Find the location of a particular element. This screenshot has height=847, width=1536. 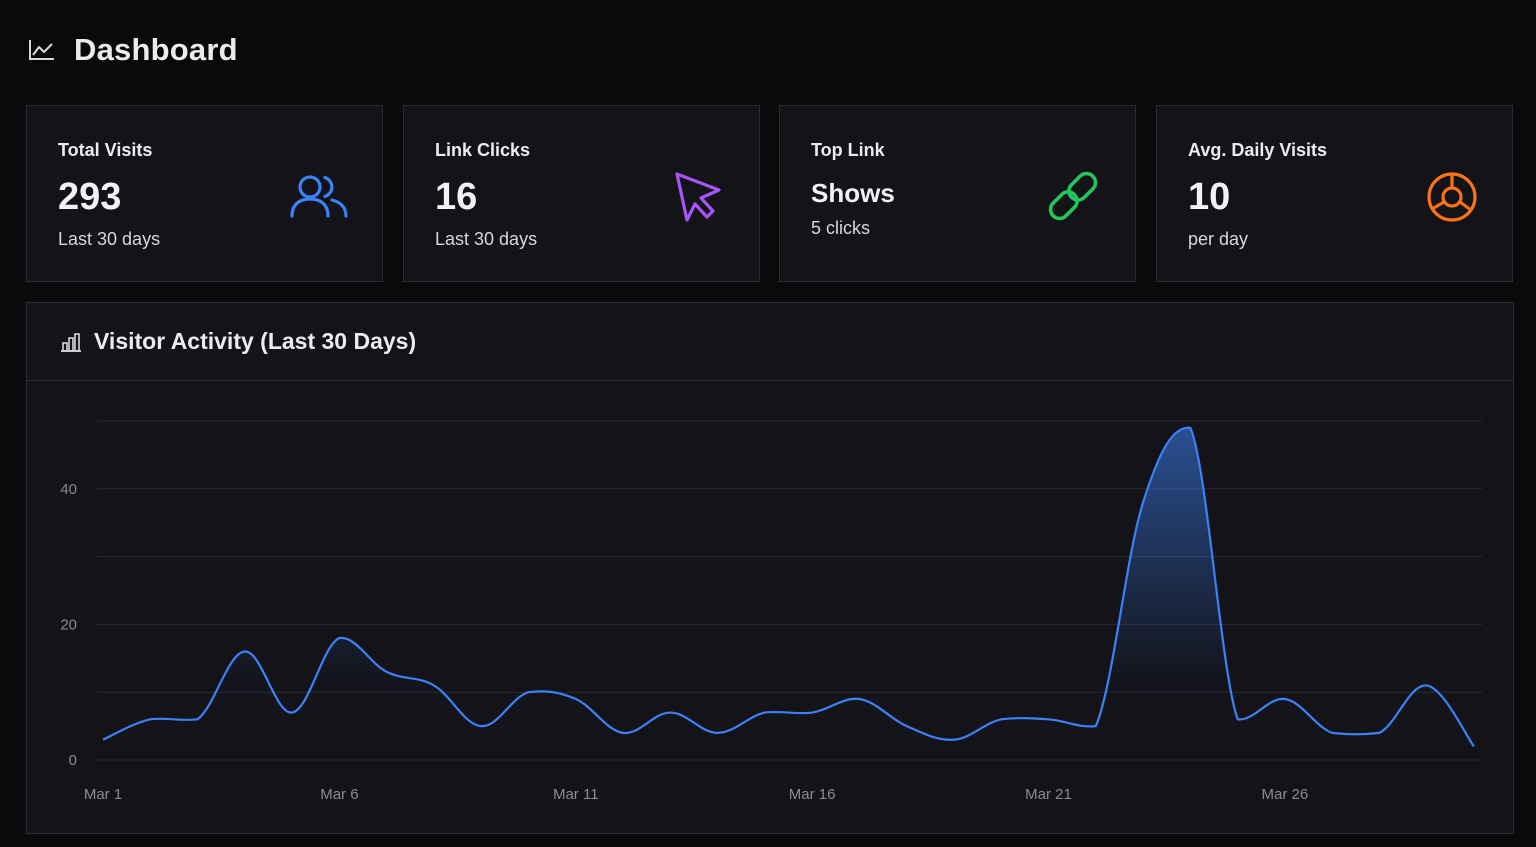

page-title: Dashboard is located at coordinates (156, 49).